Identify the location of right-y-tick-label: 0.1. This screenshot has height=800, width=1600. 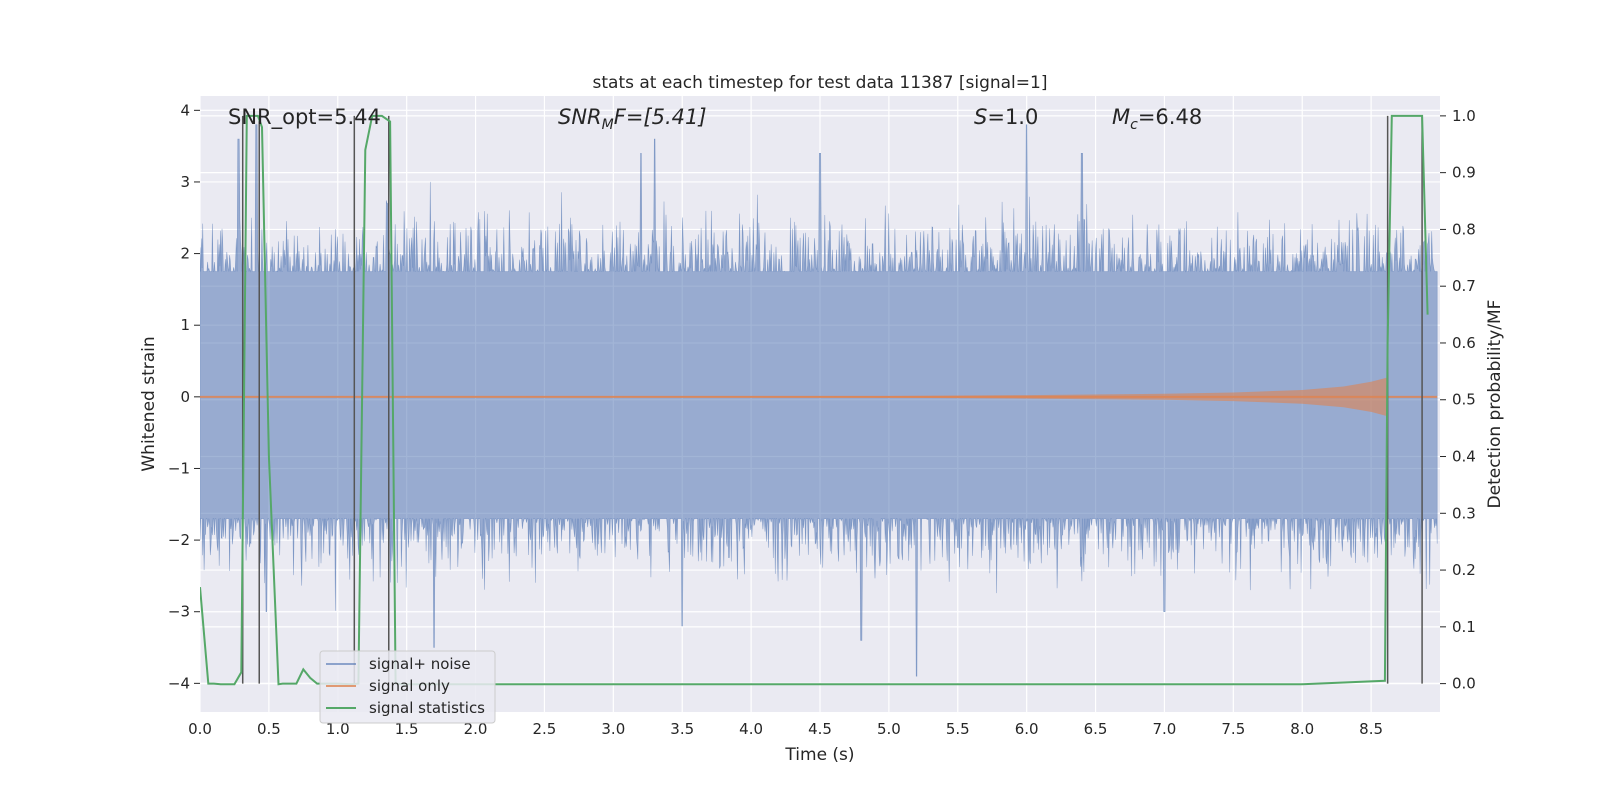
(1464, 627).